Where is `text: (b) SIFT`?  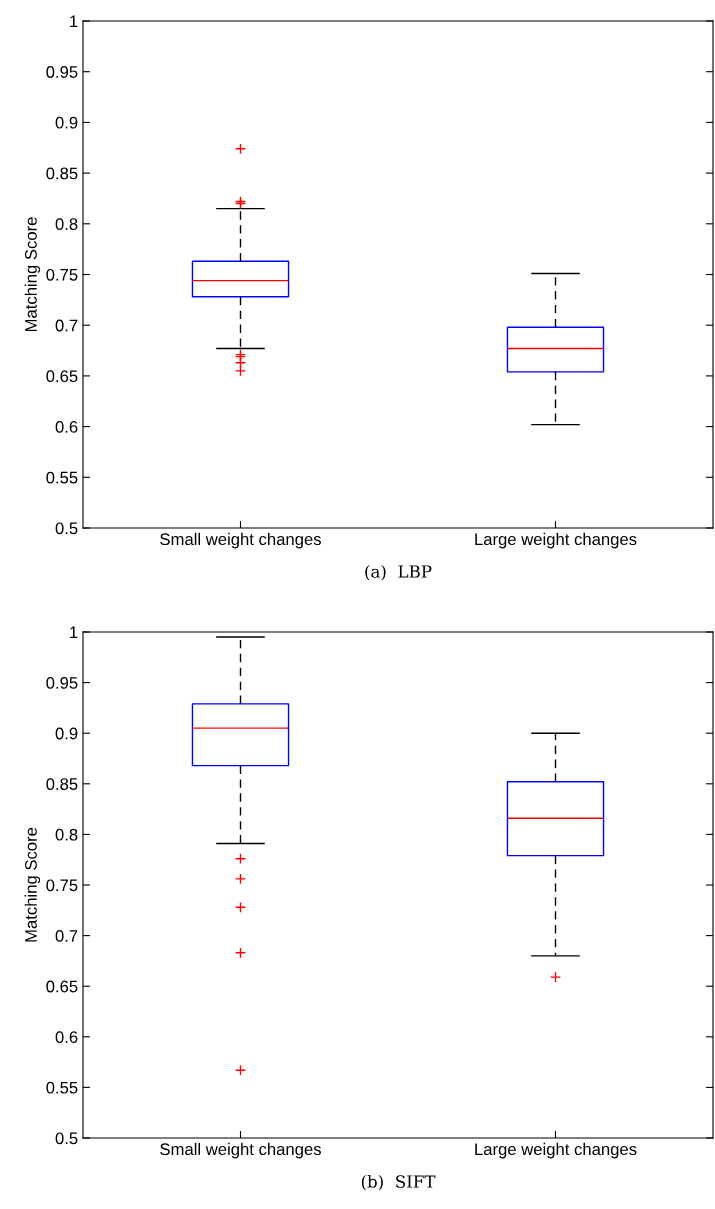
text: (b) SIFT is located at coordinates (398, 1182).